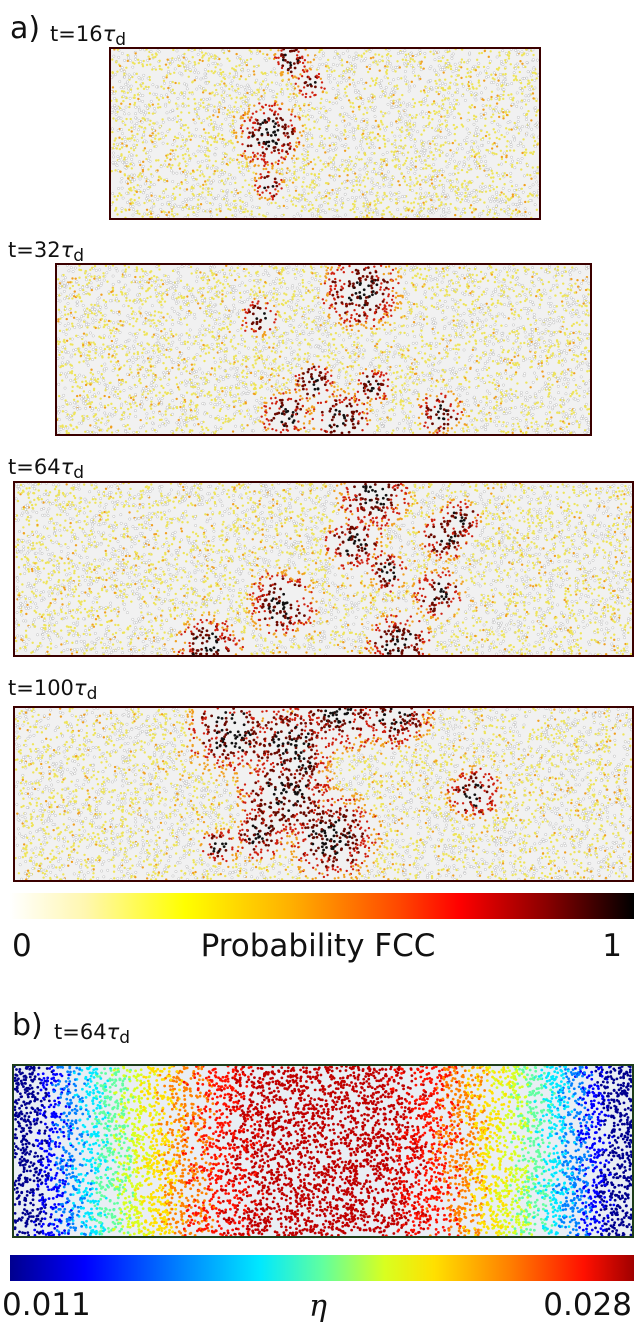 The width and height of the screenshot is (636, 1325). I want to click on snapshot-1-image, so click(325, 133).